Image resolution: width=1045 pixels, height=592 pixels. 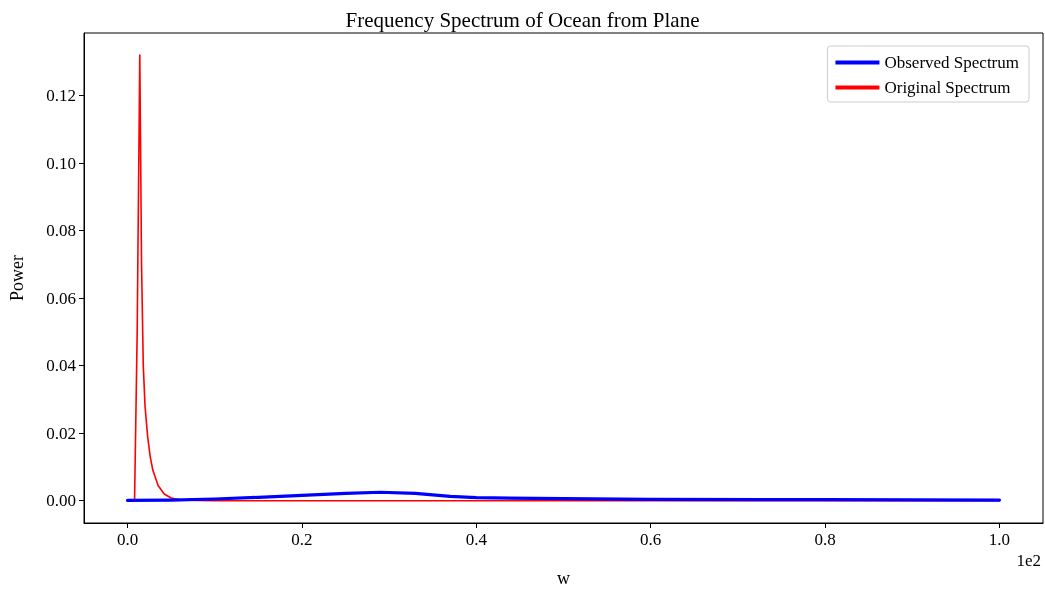 What do you see at coordinates (61, 231) in the screenshot?
I see `y-tick-label: 0.08` at bounding box center [61, 231].